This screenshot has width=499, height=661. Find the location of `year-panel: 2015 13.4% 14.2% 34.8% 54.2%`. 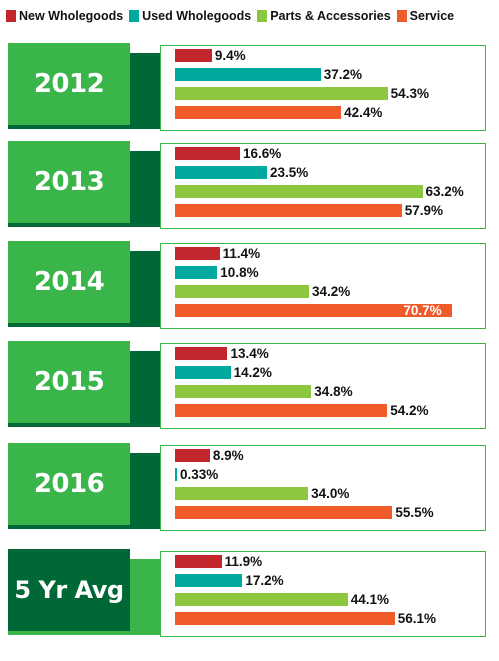

year-panel: 2015 13.4% 14.2% 34.8% 54.2% is located at coordinates (249, 386).